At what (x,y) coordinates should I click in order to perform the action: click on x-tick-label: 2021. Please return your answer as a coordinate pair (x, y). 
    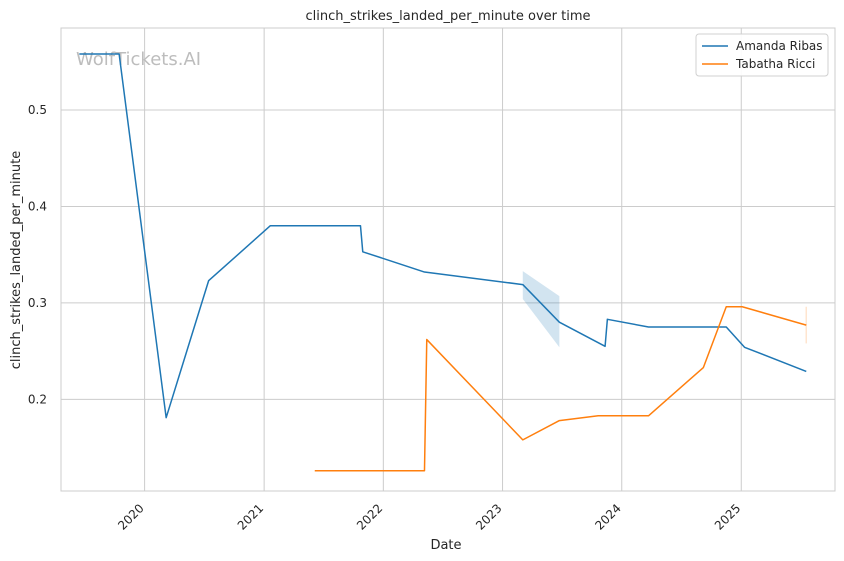
    Looking at the image, I should click on (250, 516).